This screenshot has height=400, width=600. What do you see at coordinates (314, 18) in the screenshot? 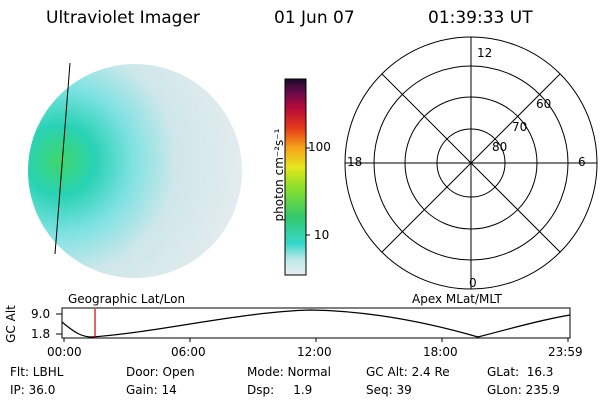
I see `date-label: 01 Jun 07` at bounding box center [314, 18].